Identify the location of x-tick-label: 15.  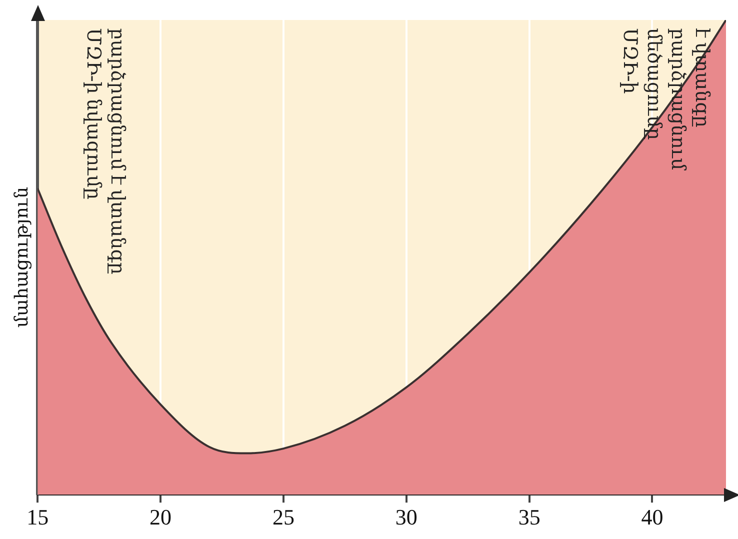
(37, 517).